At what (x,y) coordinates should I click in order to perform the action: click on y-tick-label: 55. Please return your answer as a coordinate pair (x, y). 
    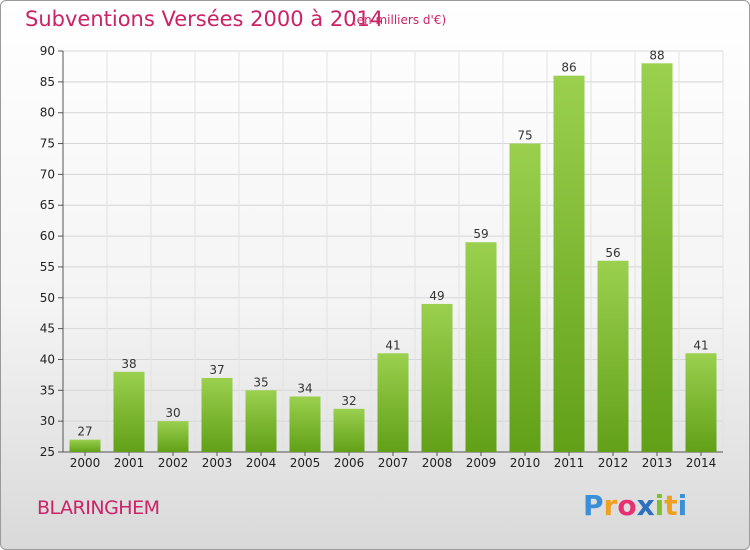
    Looking at the image, I should click on (47, 267).